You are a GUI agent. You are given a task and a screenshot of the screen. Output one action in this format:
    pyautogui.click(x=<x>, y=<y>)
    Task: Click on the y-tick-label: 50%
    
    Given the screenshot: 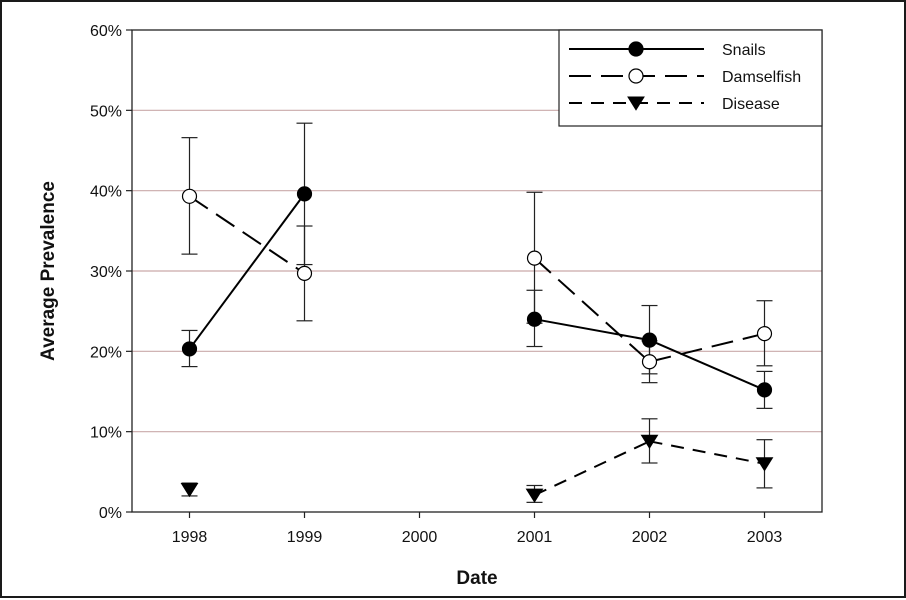 What is the action you would take?
    pyautogui.click(x=106, y=111)
    